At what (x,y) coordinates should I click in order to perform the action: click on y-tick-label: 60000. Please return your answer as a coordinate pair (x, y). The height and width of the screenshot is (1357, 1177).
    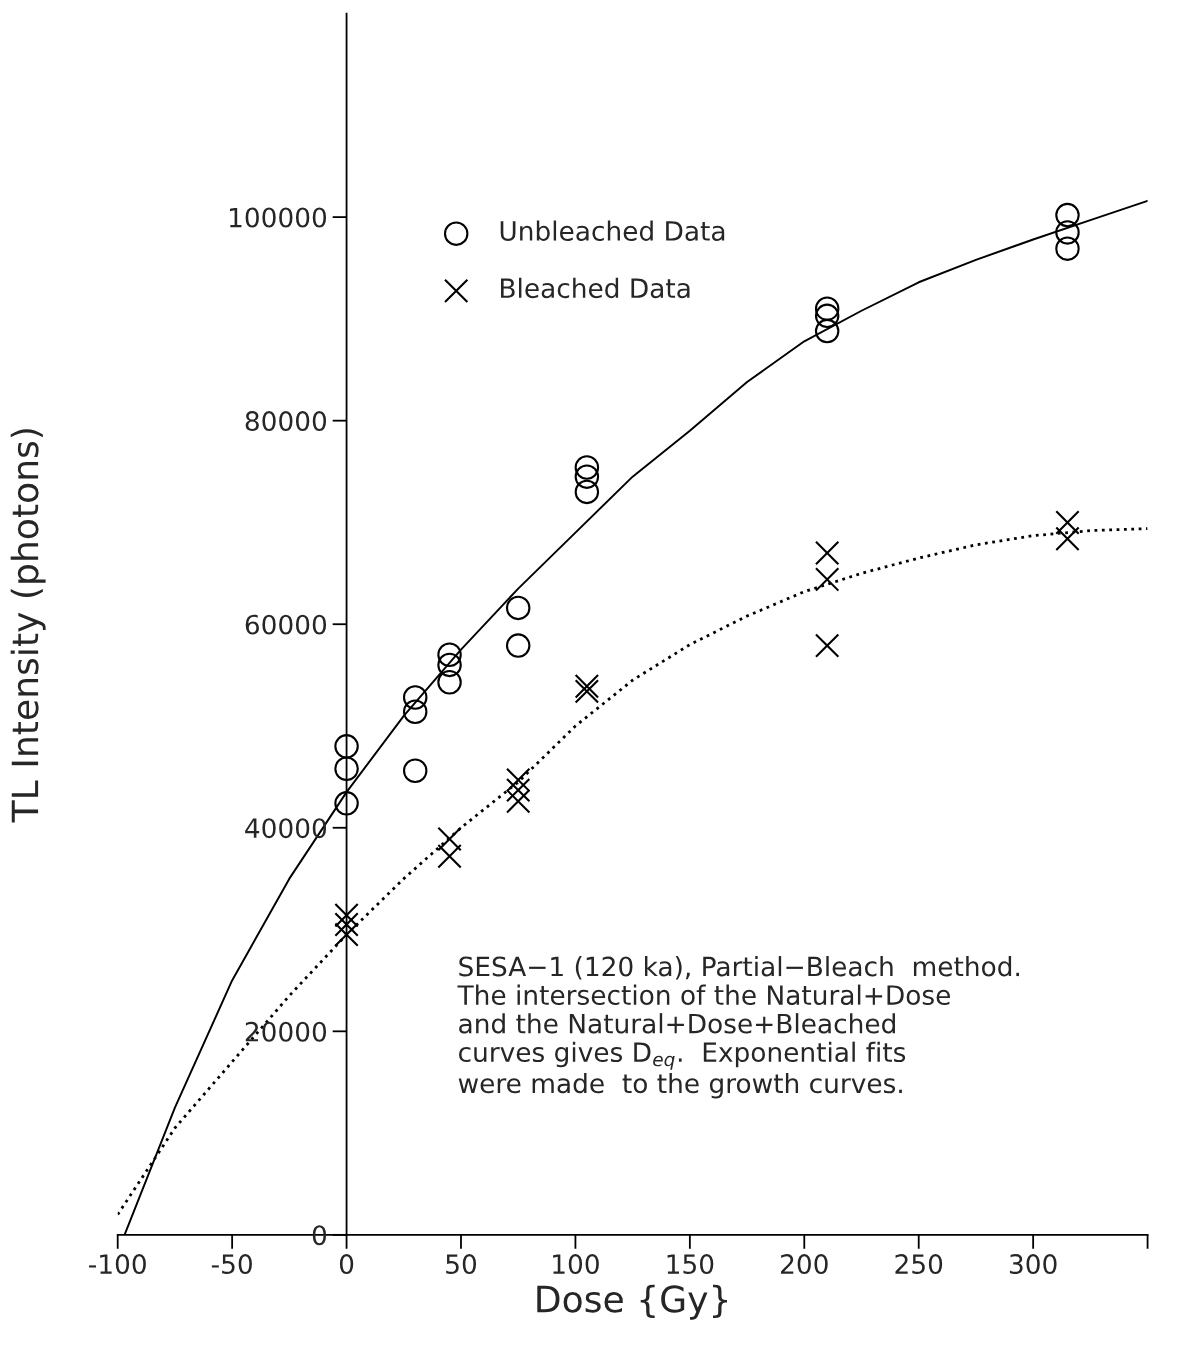
    Looking at the image, I should click on (286, 624).